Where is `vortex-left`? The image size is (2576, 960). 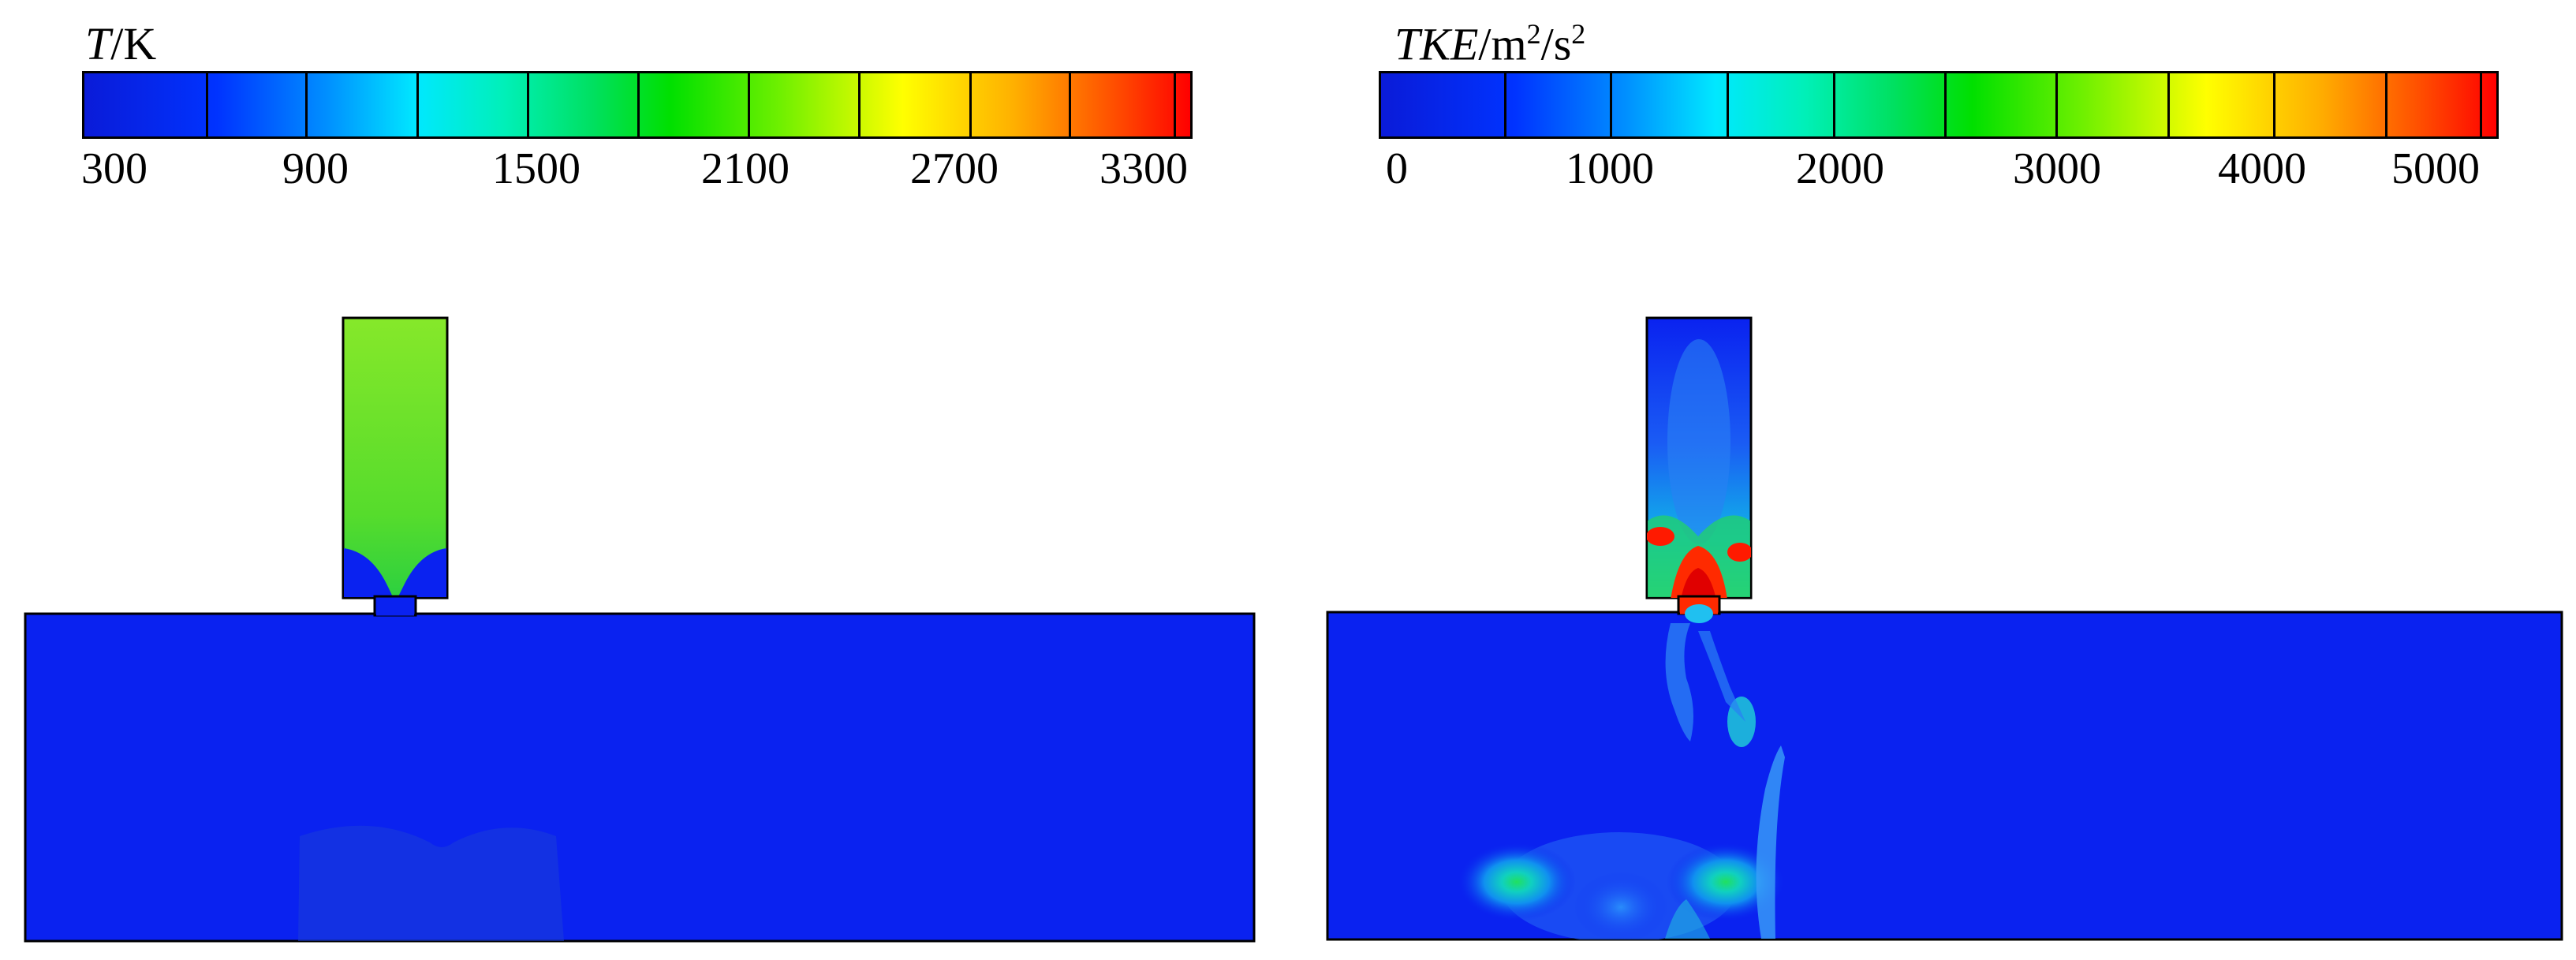 vortex-left is located at coordinates (1517, 882).